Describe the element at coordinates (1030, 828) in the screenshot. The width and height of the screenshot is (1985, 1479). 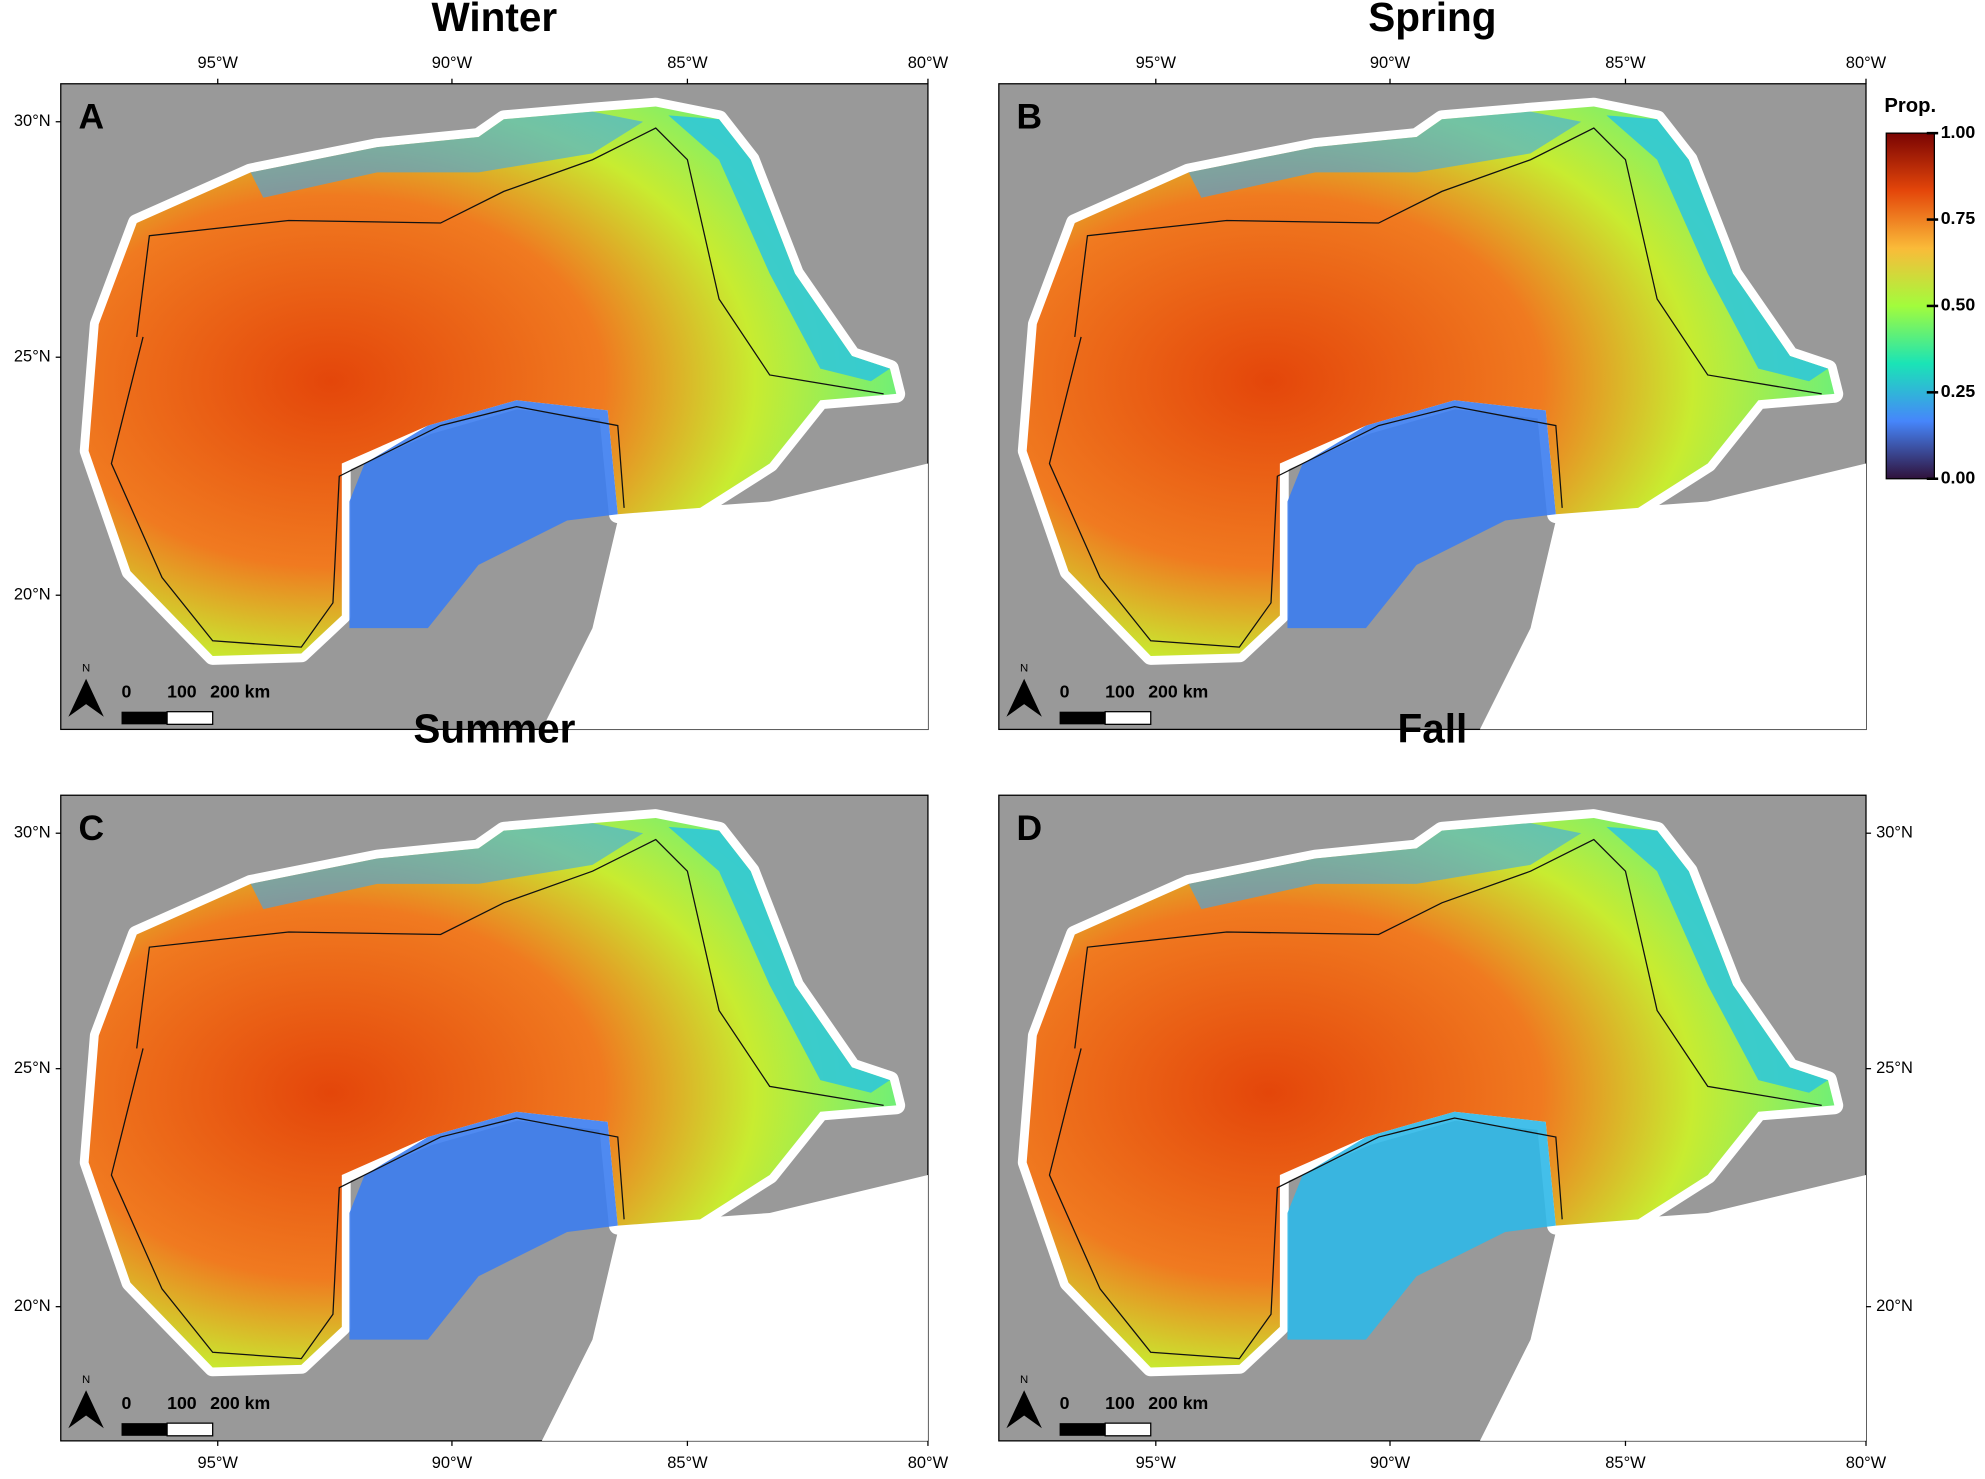
I see `panel-letter: D` at that location.